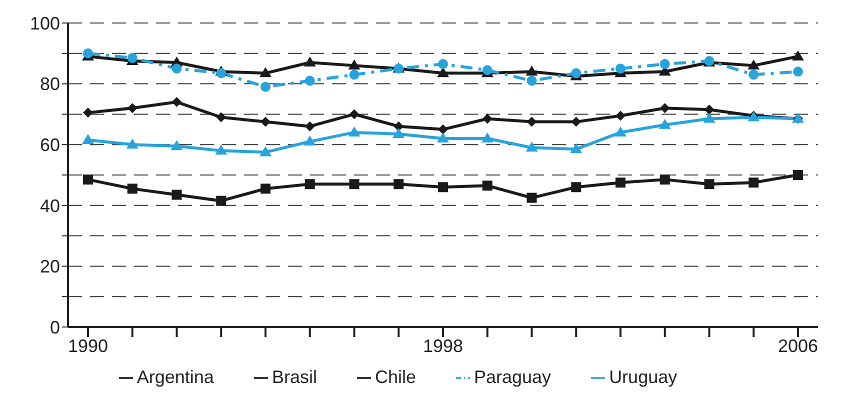 Image resolution: width=843 pixels, height=400 pixels. Describe the element at coordinates (443, 346) in the screenshot. I see `x-tick-label: 1998` at that location.